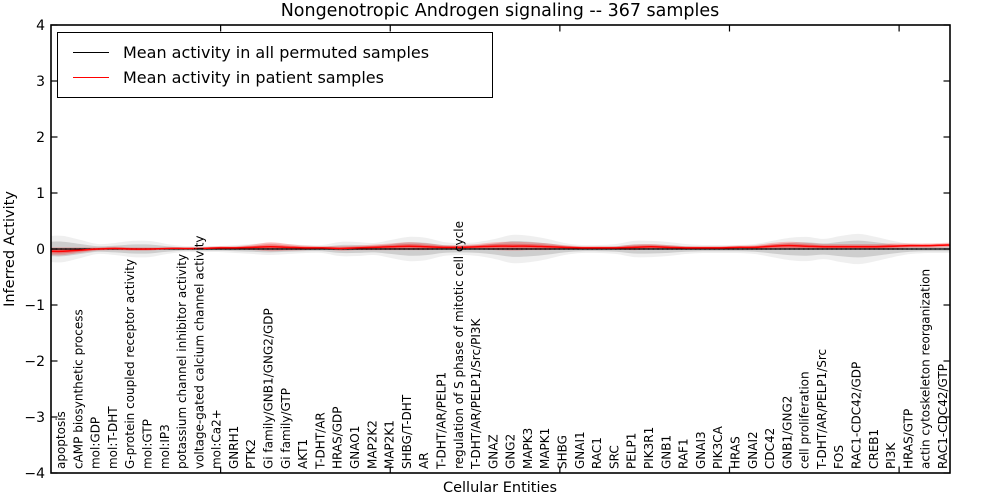 The width and height of the screenshot is (1000, 500). Describe the element at coordinates (34, 306) in the screenshot. I see `y-tick-label: −1` at that location.